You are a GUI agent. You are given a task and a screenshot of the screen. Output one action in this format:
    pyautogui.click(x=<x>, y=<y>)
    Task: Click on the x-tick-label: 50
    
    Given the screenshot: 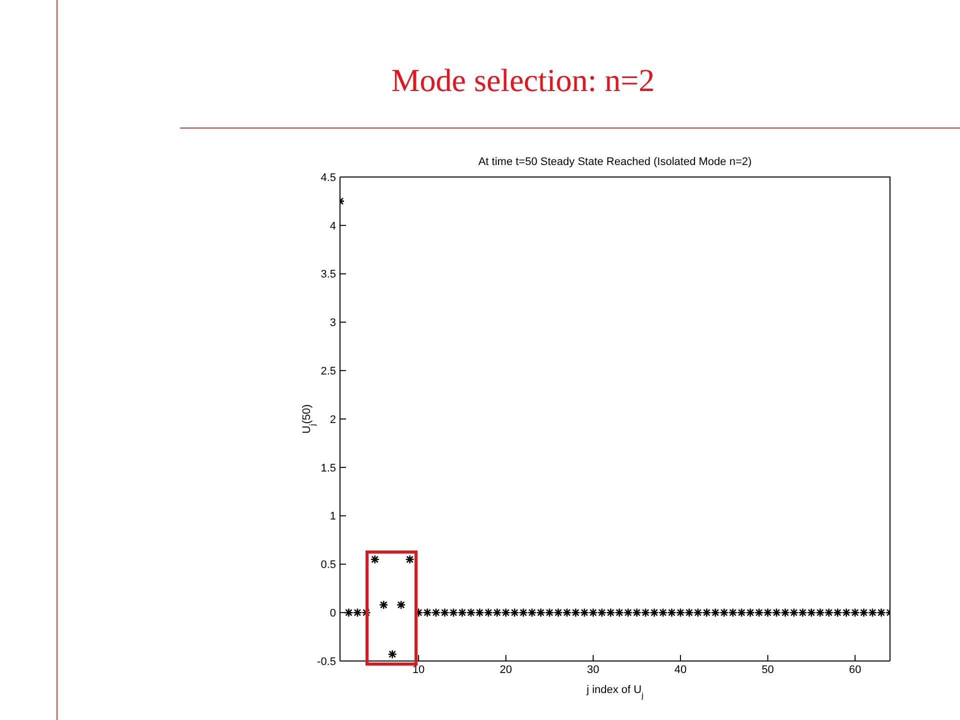 What is the action you would take?
    pyautogui.click(x=768, y=670)
    